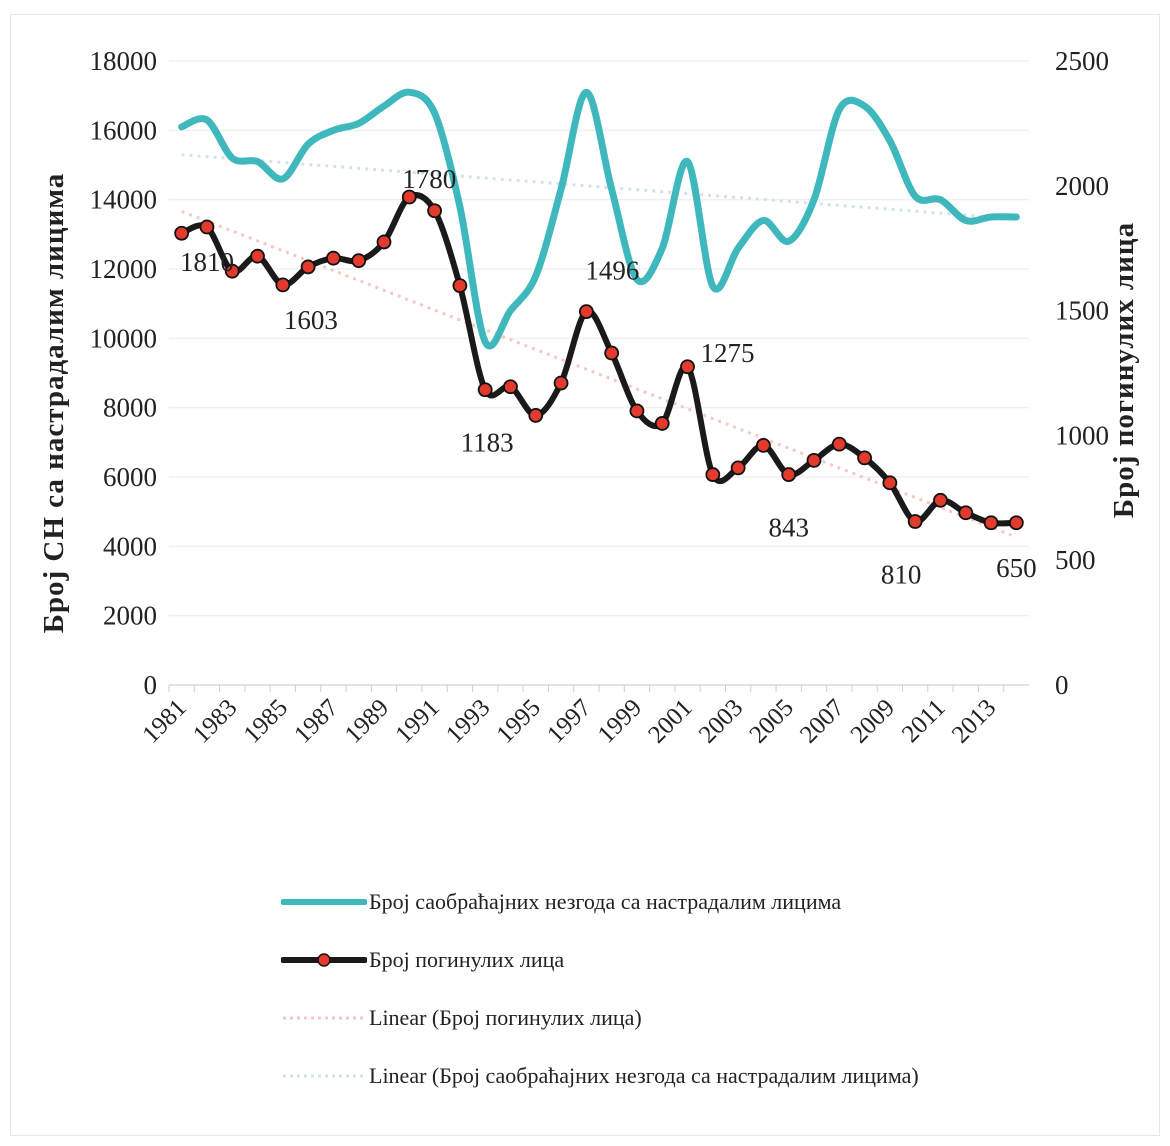 This screenshot has width=1170, height=1146. I want to click on x-tick-label: 2003, so click(721, 721).